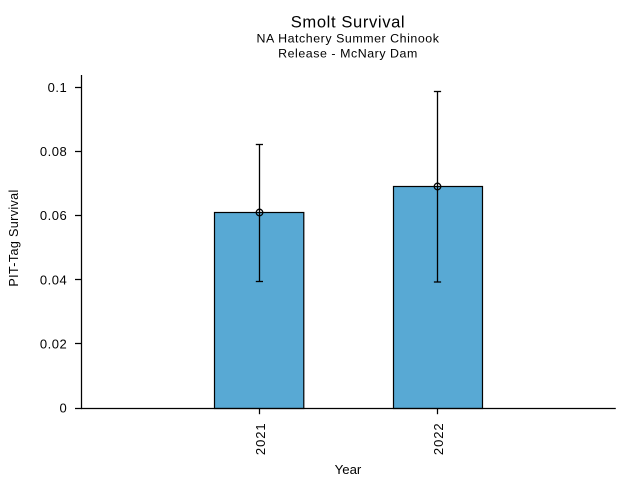  Describe the element at coordinates (14, 237) in the screenshot. I see `svg-text: PIT-Tag Survival` at that location.